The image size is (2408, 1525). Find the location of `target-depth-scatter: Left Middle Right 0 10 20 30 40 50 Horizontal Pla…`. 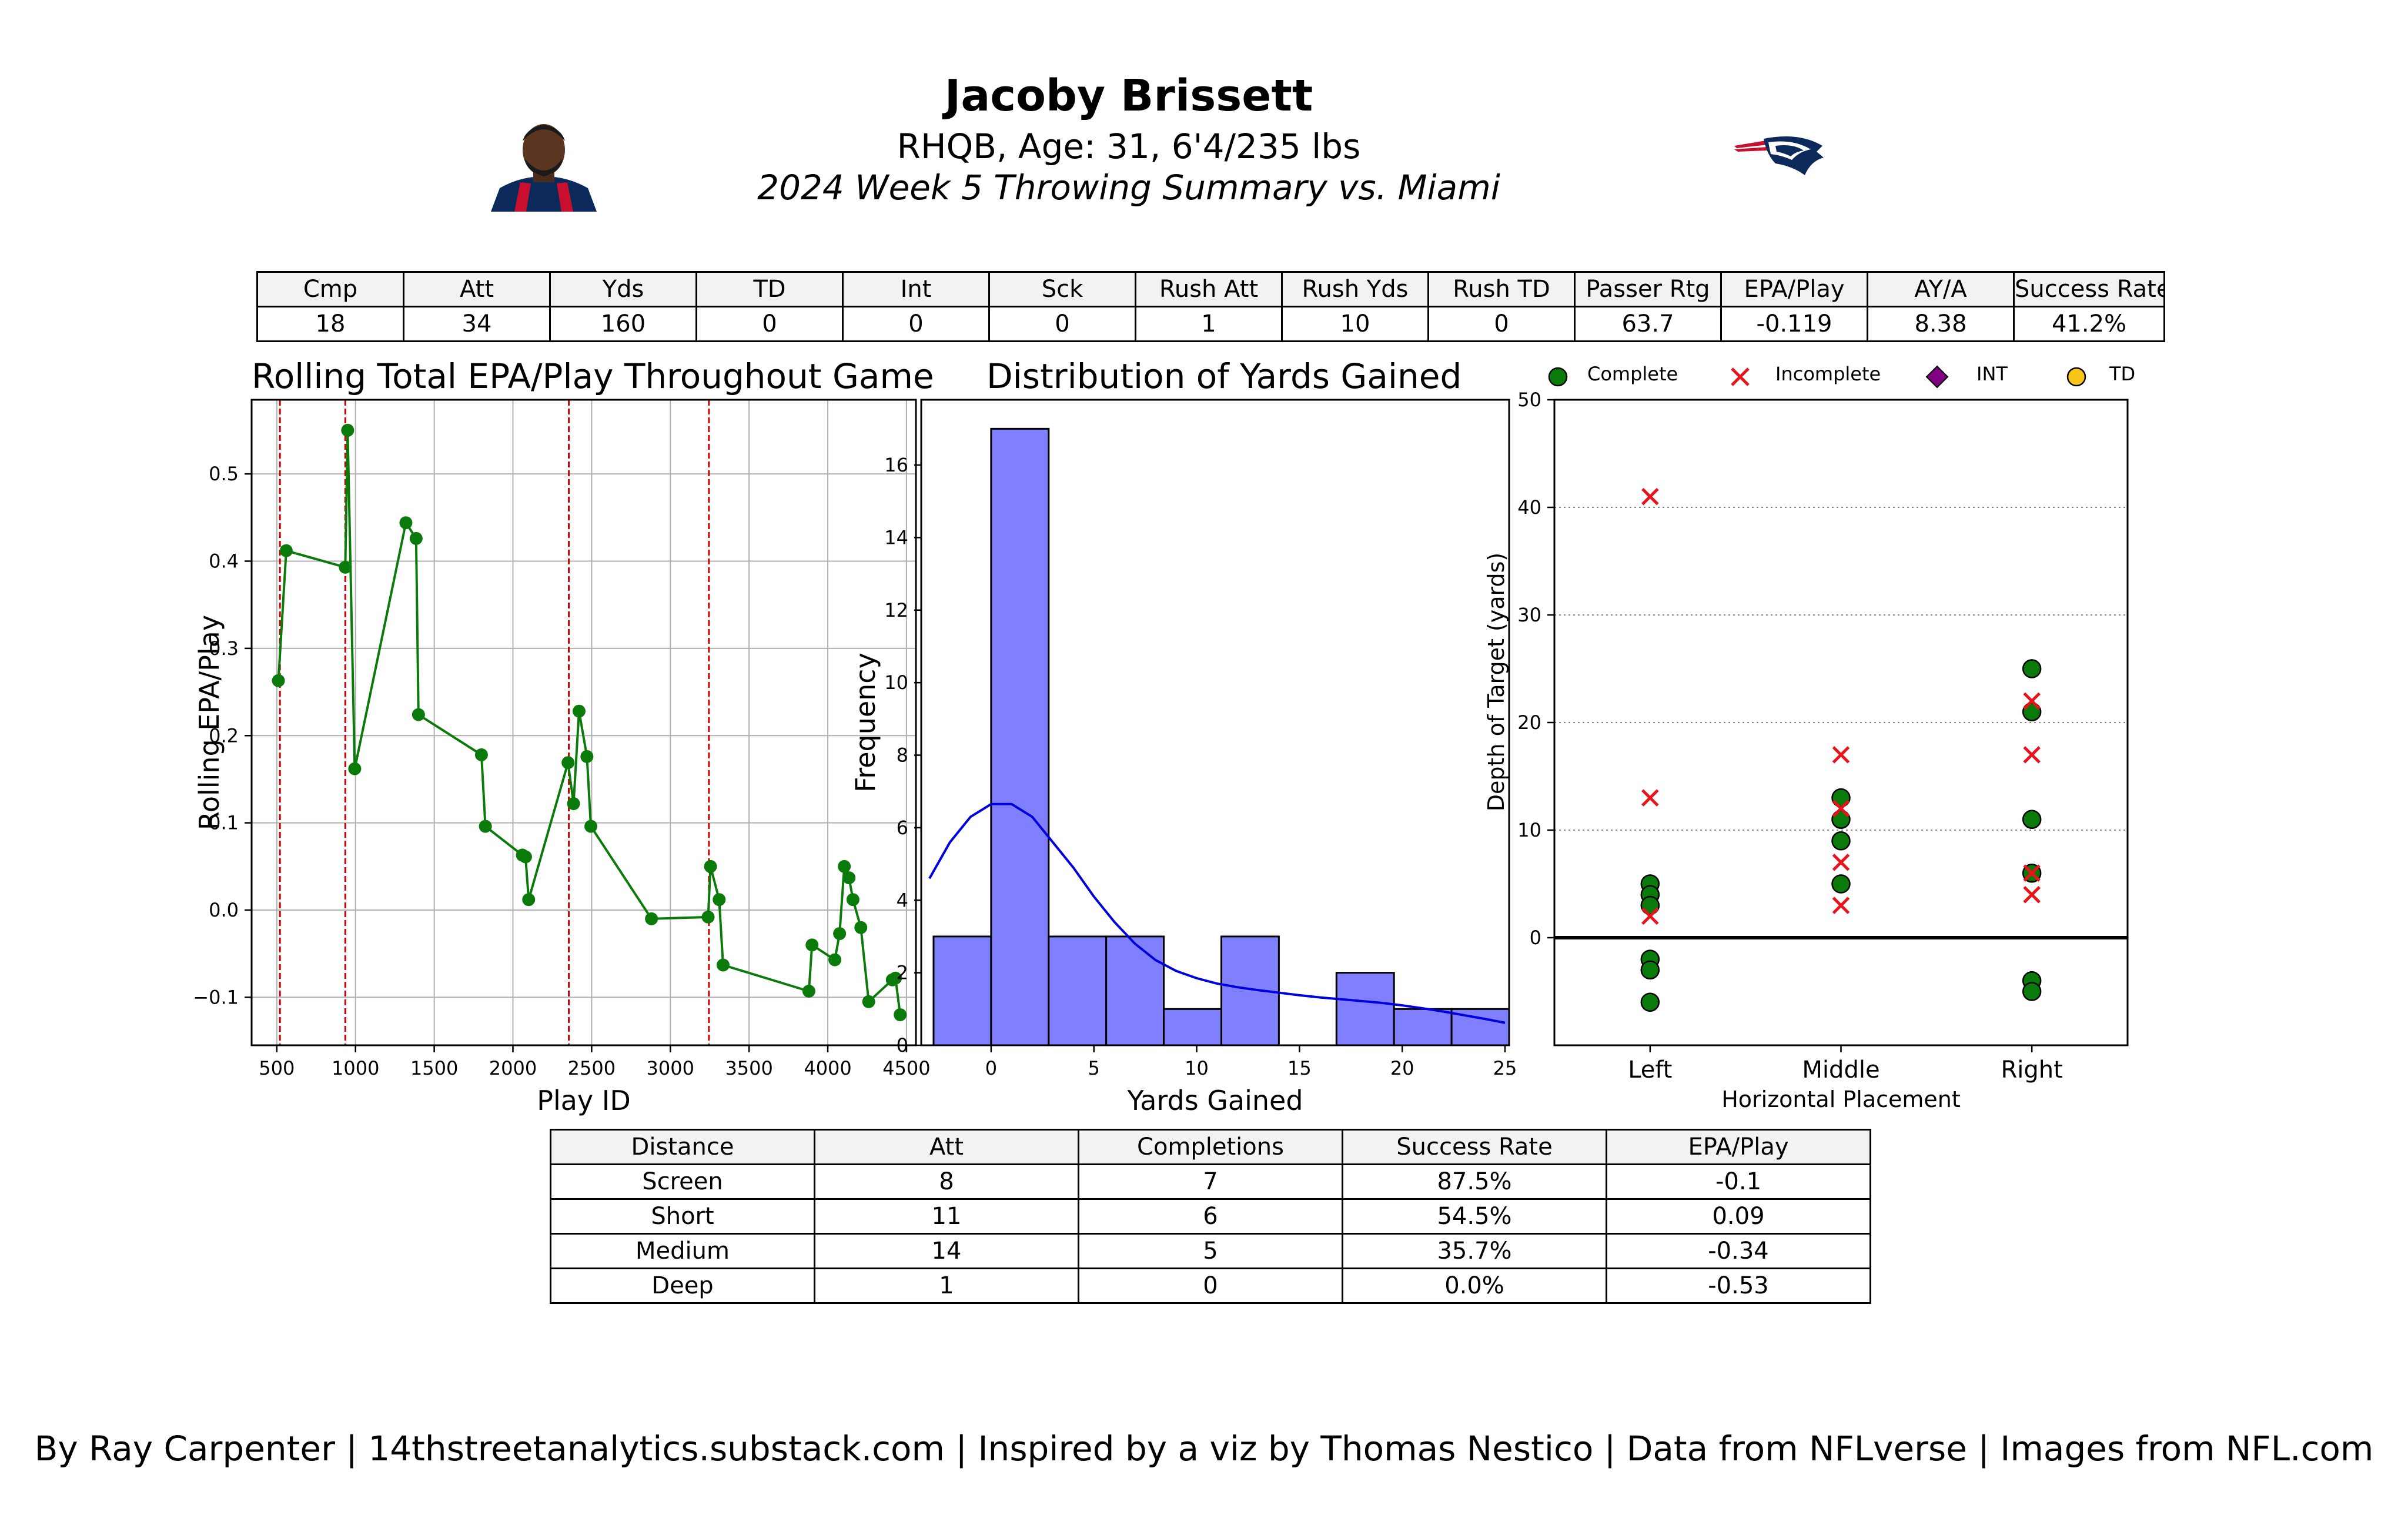

target-depth-scatter: Left Middle Right 0 10 20 30 40 50 Horizontal Pla… is located at coordinates (1806, 750).